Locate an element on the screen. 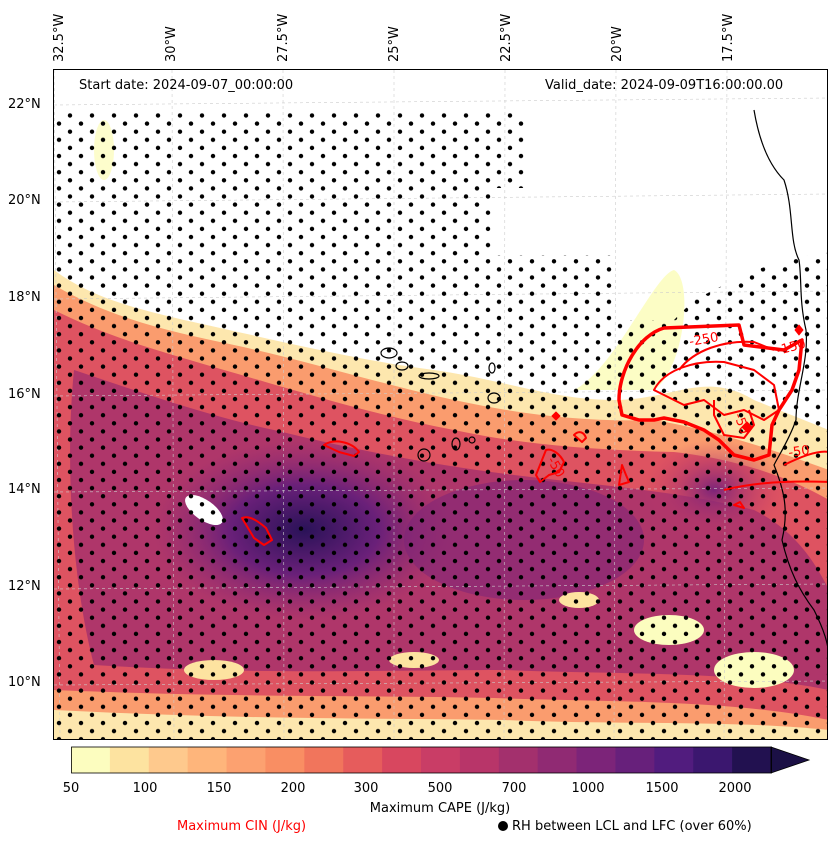 The height and width of the screenshot is (845, 837). cape-colorbar is located at coordinates (441, 760).